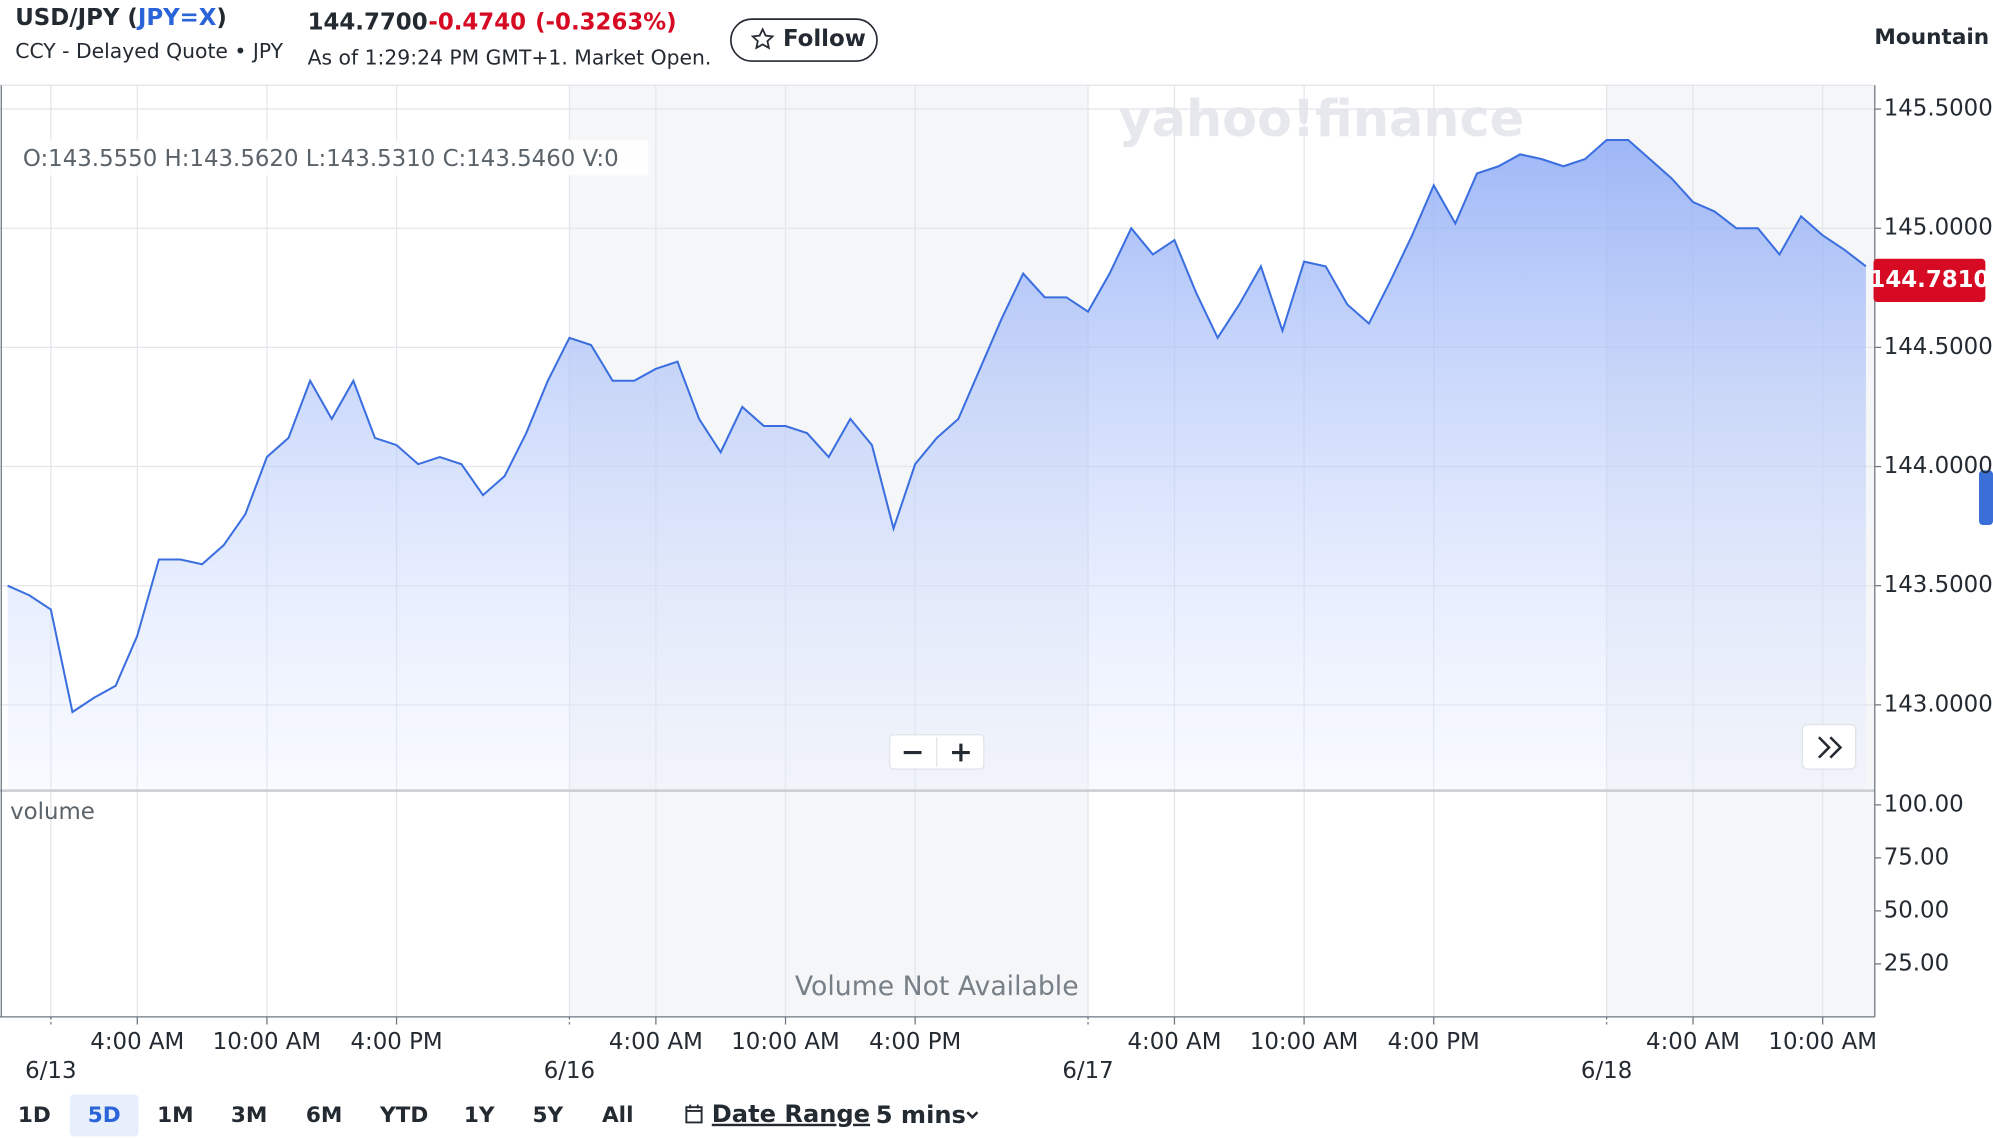  I want to click on subtitle: CCY - Delayed Quote • JPY, so click(149, 51).